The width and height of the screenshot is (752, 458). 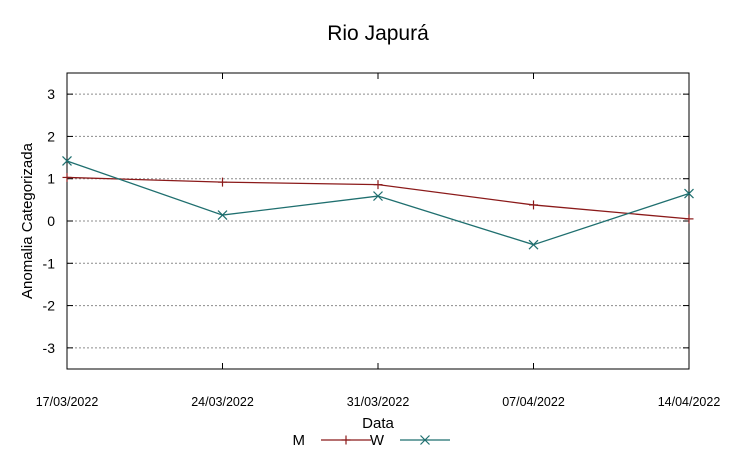 I want to click on chart-title: Rio Japurá, so click(x=378, y=33).